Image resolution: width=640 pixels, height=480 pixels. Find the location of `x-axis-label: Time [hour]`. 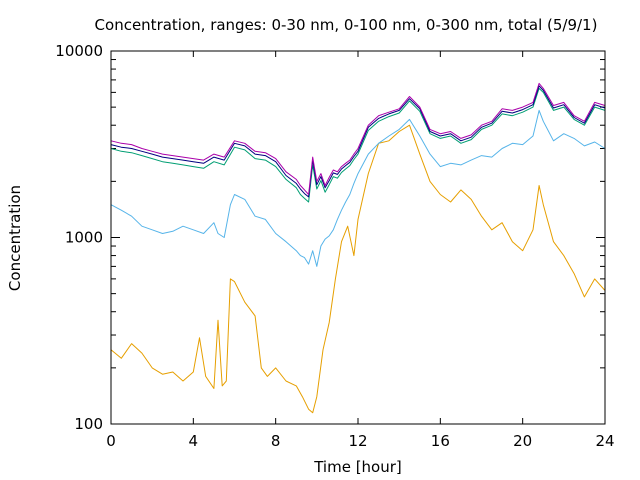

x-axis-label: Time [hour] is located at coordinates (357, 467).